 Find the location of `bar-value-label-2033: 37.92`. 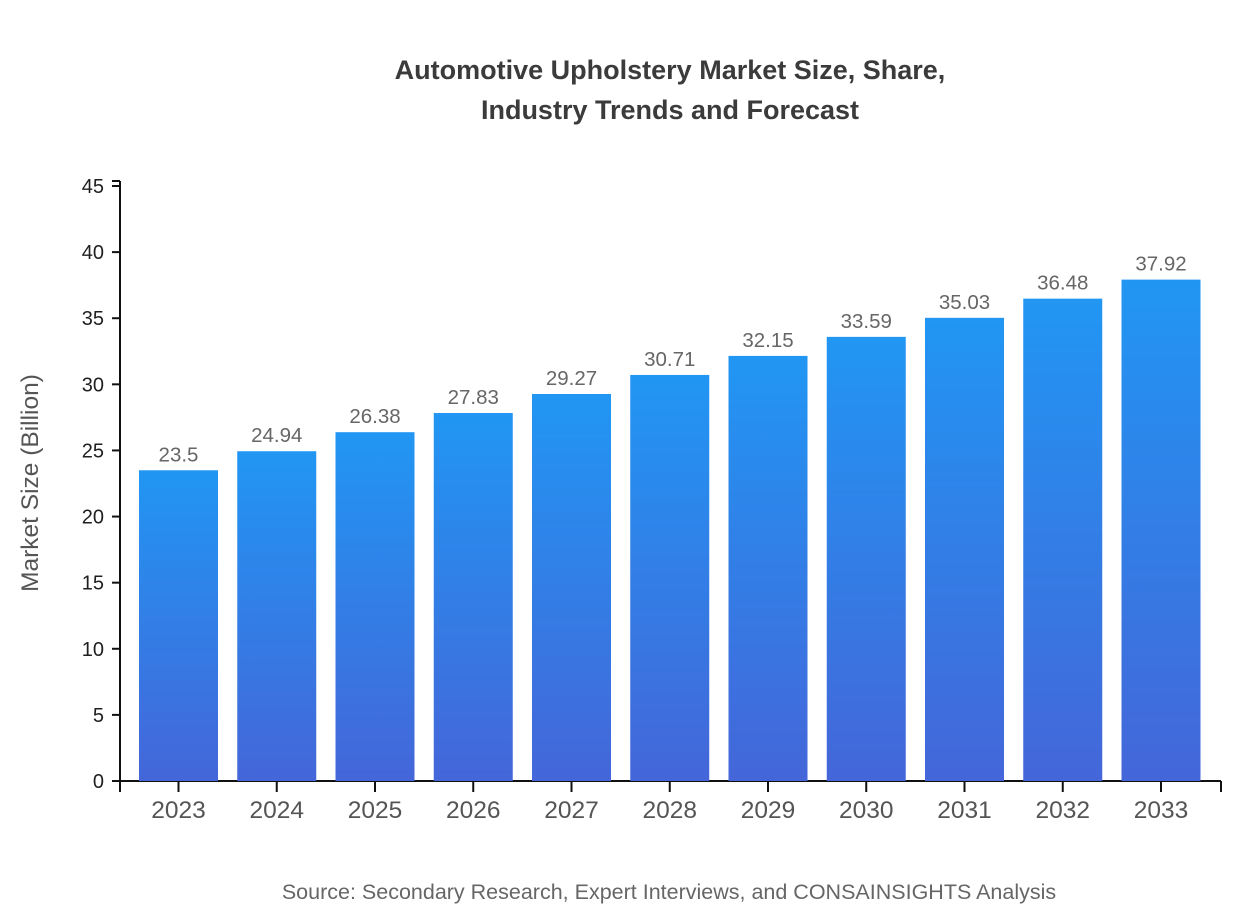

bar-value-label-2033: 37.92 is located at coordinates (1160, 264).